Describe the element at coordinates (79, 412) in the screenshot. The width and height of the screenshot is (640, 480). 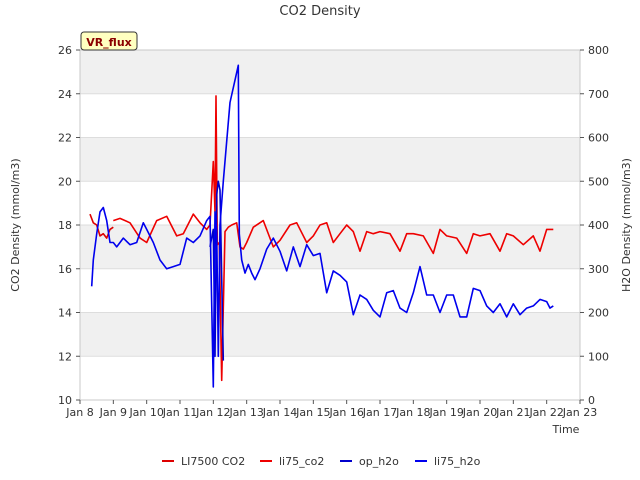
I see `x-tick-label: Jan 8` at that location.